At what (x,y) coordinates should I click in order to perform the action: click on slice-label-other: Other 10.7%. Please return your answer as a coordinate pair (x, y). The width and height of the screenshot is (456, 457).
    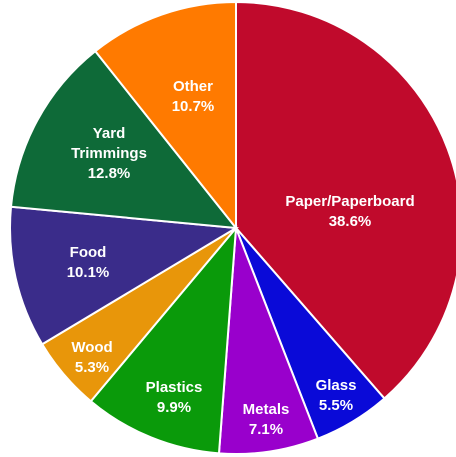
    Looking at the image, I should click on (193, 96).